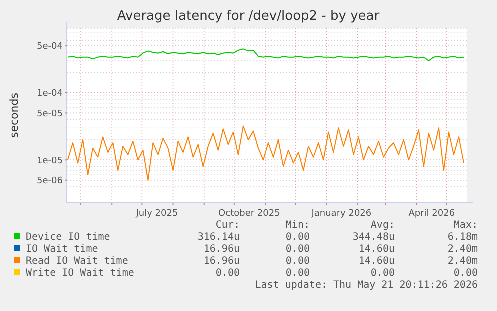 The width and height of the screenshot is (497, 311). I want to click on text: Cur:, so click(228, 225).